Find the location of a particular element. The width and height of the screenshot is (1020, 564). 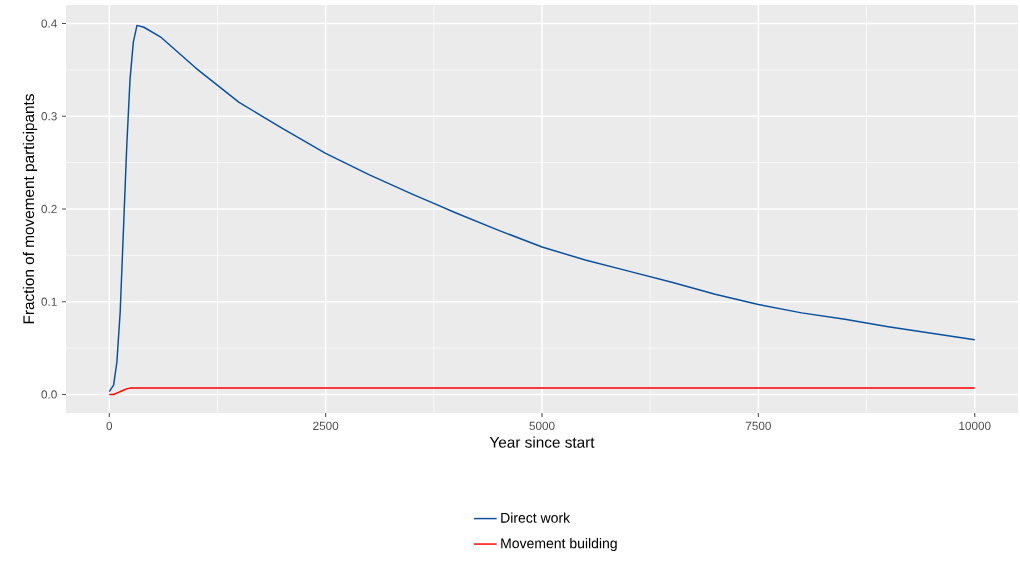

x-axis-title: Year since start is located at coordinates (542, 442).